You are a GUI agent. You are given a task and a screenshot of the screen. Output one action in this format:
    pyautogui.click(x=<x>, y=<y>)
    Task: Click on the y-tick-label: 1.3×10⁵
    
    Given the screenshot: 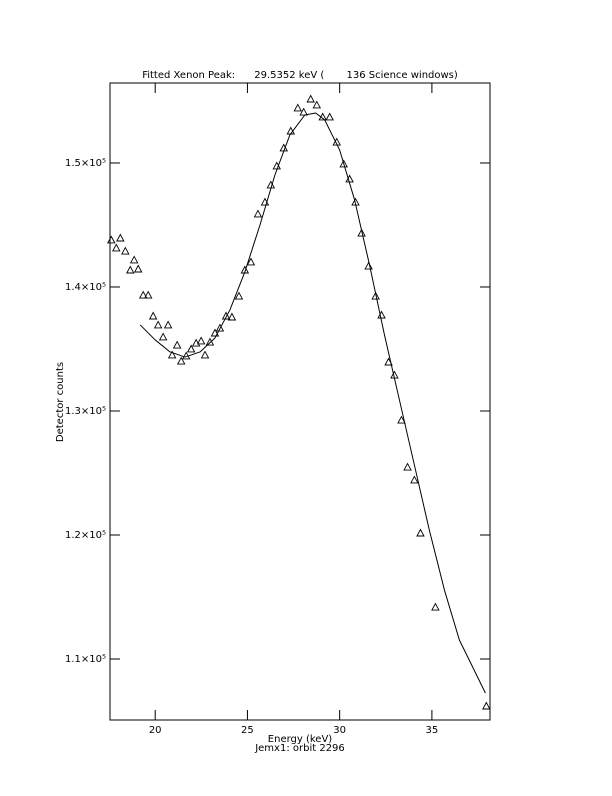 What is the action you would take?
    pyautogui.click(x=85, y=411)
    